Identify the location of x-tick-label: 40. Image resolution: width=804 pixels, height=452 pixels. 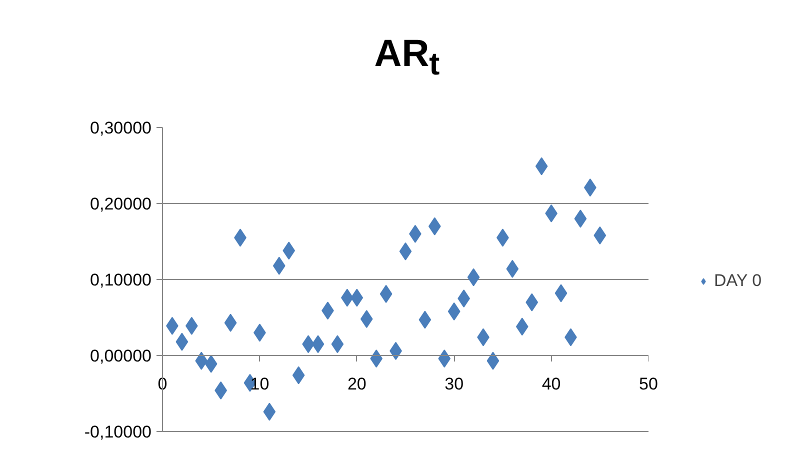
(551, 384).